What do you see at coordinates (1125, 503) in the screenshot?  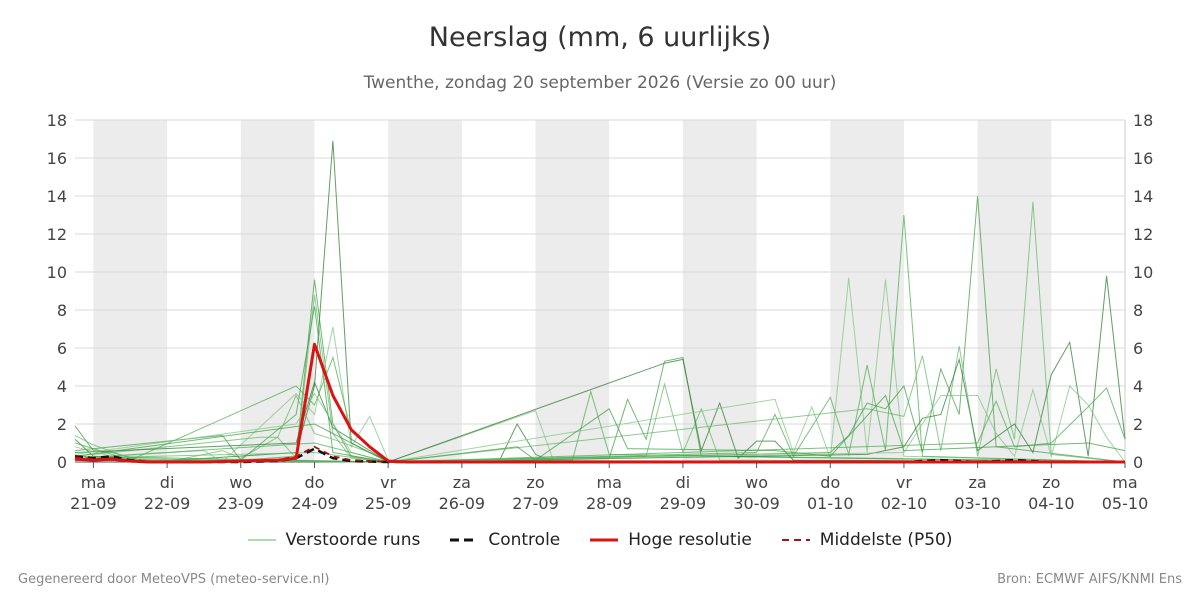 I see `x-tick-date: 05-10` at bounding box center [1125, 503].